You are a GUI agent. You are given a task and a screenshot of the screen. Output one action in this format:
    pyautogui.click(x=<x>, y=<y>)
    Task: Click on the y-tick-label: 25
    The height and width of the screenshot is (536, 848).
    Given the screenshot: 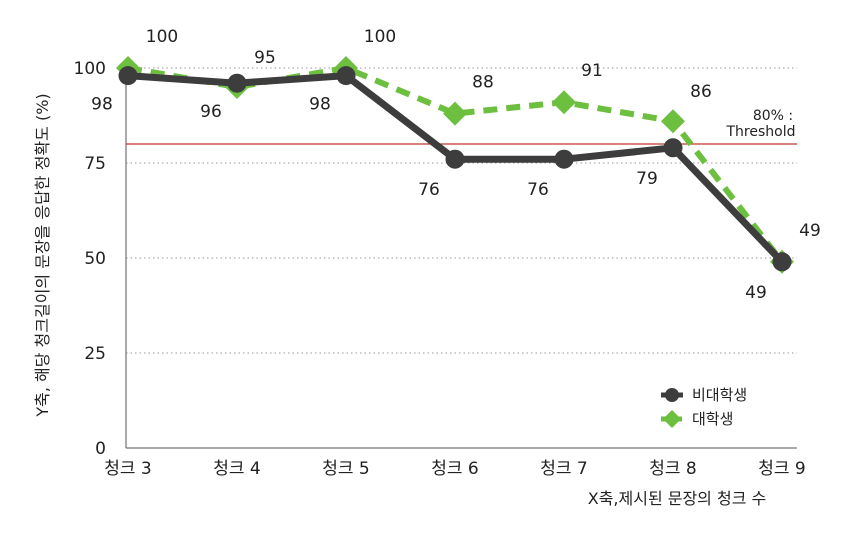 What is the action you would take?
    pyautogui.click(x=95, y=354)
    